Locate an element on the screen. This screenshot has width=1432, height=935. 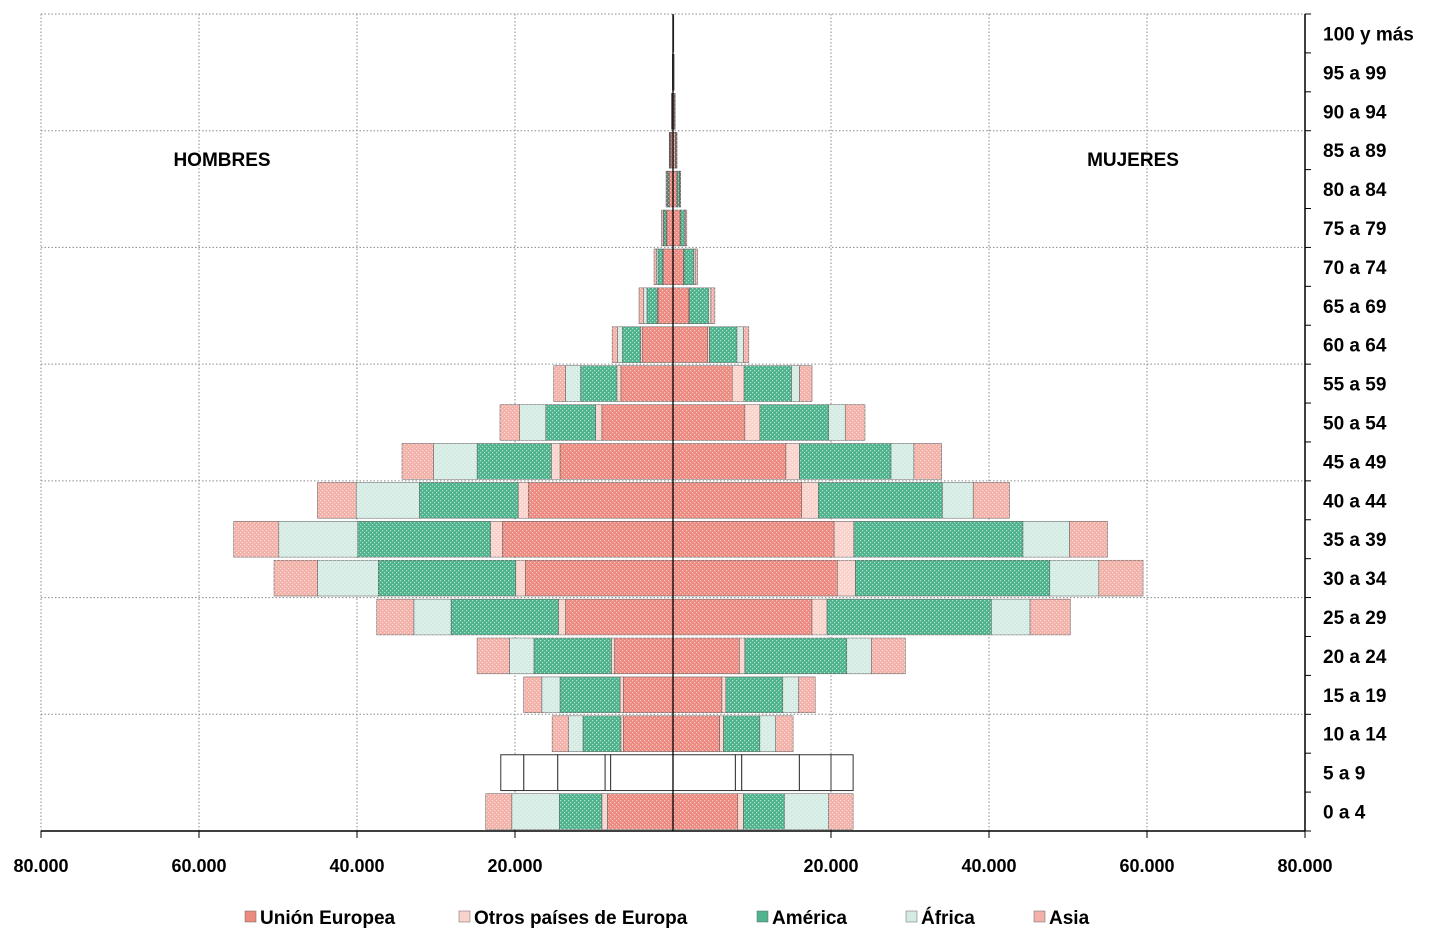
x-tick-label: 60.000 is located at coordinates (1146, 866).